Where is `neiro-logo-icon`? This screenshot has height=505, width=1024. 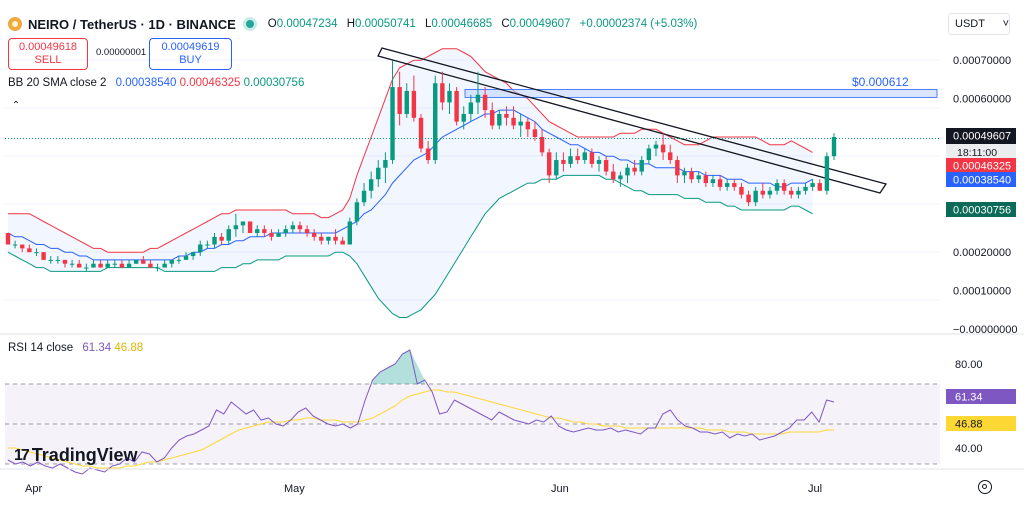 neiro-logo-icon is located at coordinates (15, 24).